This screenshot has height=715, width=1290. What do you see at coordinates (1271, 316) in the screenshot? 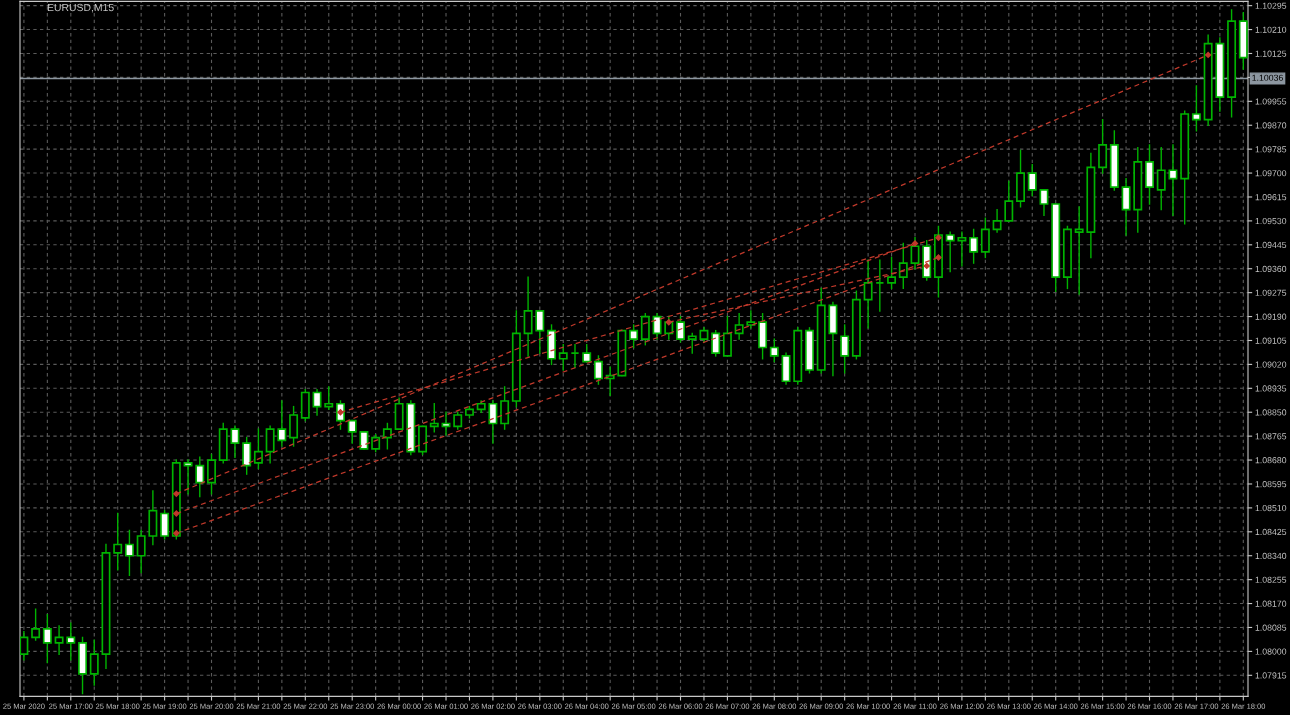
I see `y-tick-label: 1.09190` at bounding box center [1271, 316].